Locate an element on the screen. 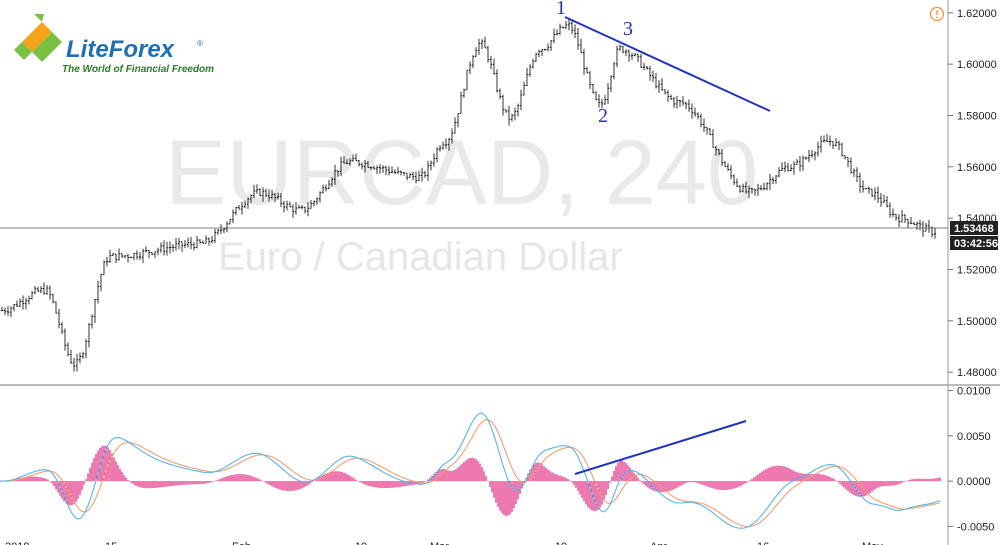 This screenshot has height=545, width=1000. time-axis-label: Apr is located at coordinates (658, 543).